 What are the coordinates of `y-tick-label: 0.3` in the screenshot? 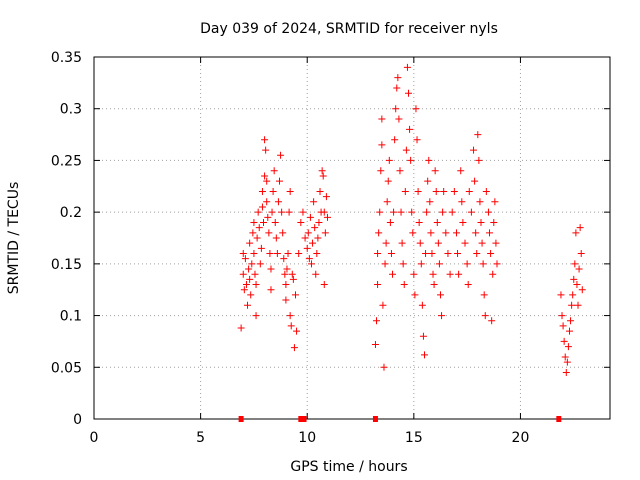 It's located at (71, 110).